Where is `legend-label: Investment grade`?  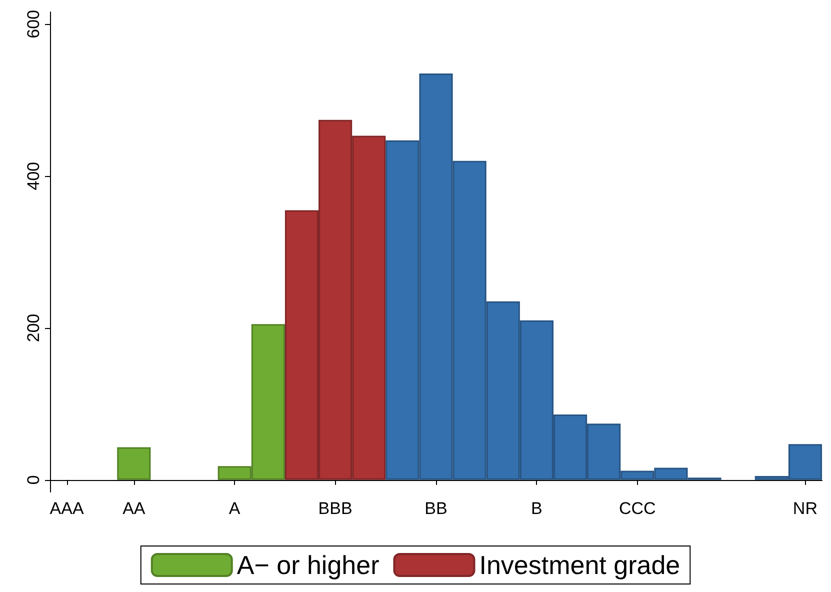
legend-label: Investment grade is located at coordinates (579, 565).